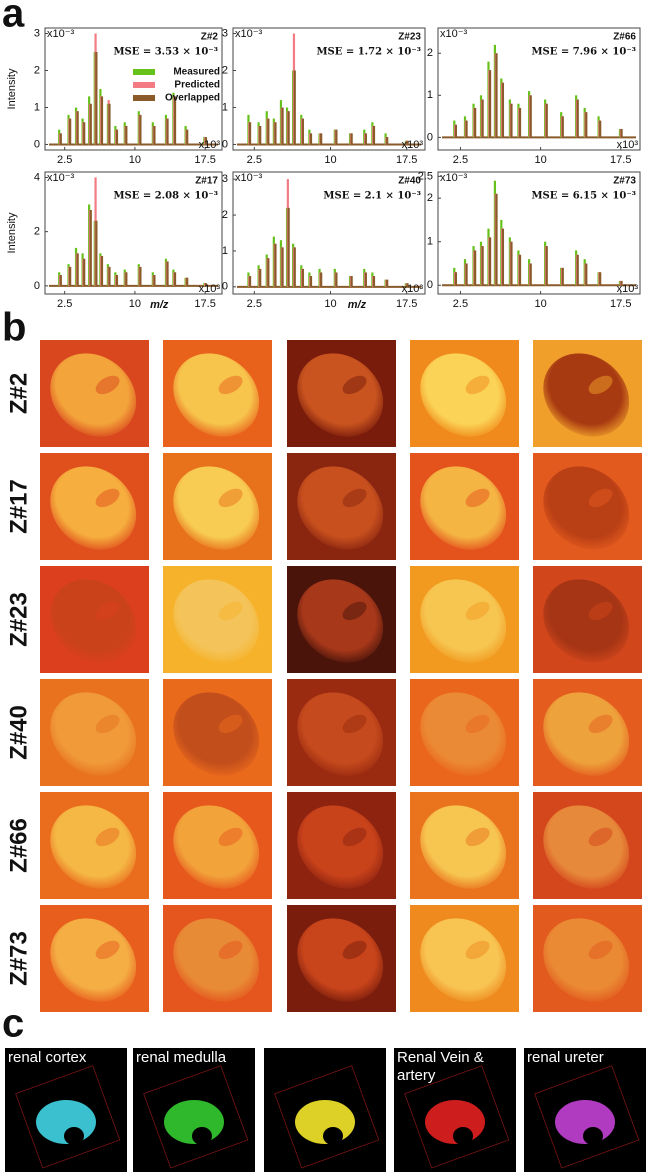 This screenshot has width=647, height=1172. Describe the element at coordinates (206, 181) in the screenshot. I see `chart-title: Z#17` at that location.